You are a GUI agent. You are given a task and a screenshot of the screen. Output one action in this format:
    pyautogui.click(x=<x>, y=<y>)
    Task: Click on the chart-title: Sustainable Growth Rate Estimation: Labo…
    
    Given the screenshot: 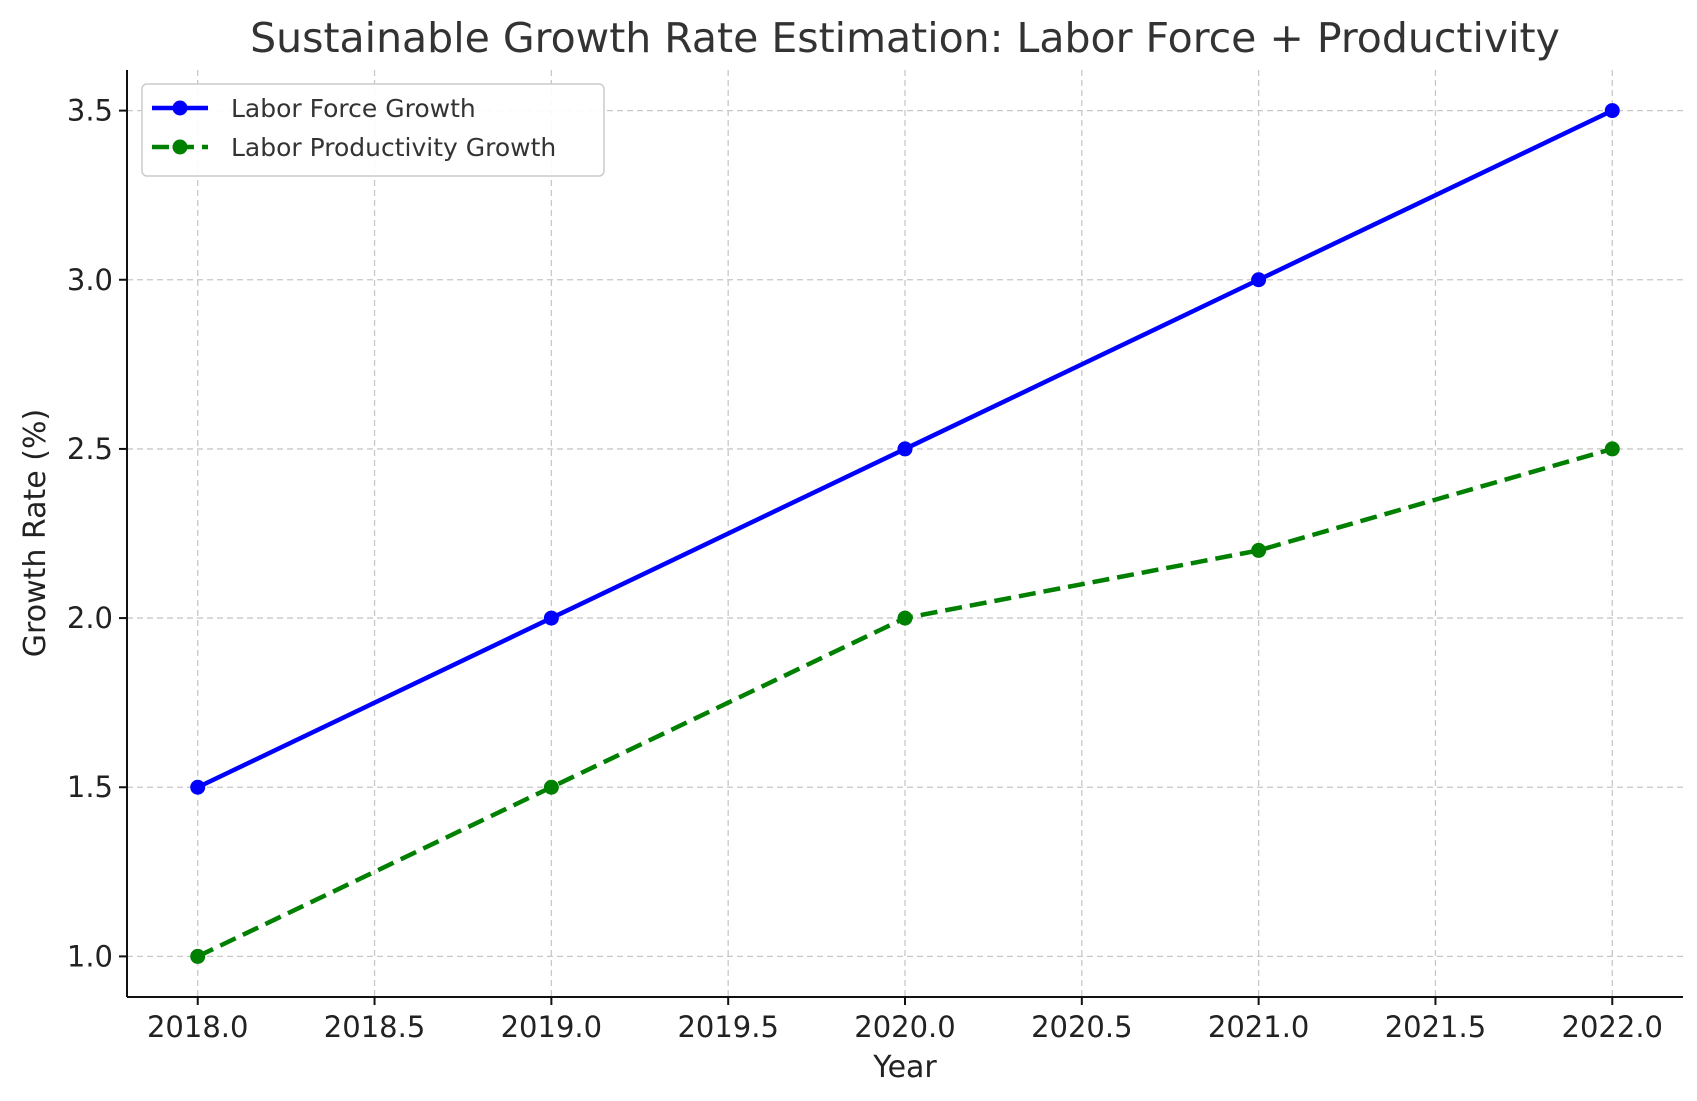 What is the action you would take?
    pyautogui.click(x=905, y=38)
    